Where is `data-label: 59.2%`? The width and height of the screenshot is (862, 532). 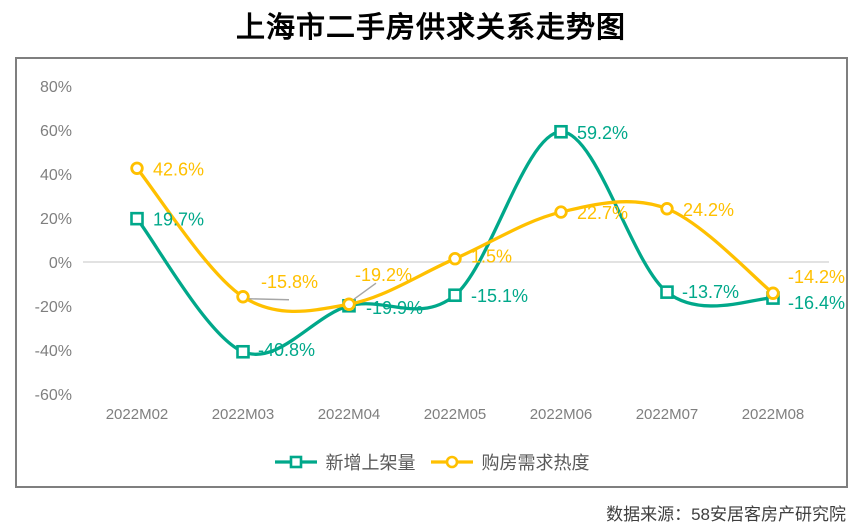
data-label: 59.2% is located at coordinates (602, 133).